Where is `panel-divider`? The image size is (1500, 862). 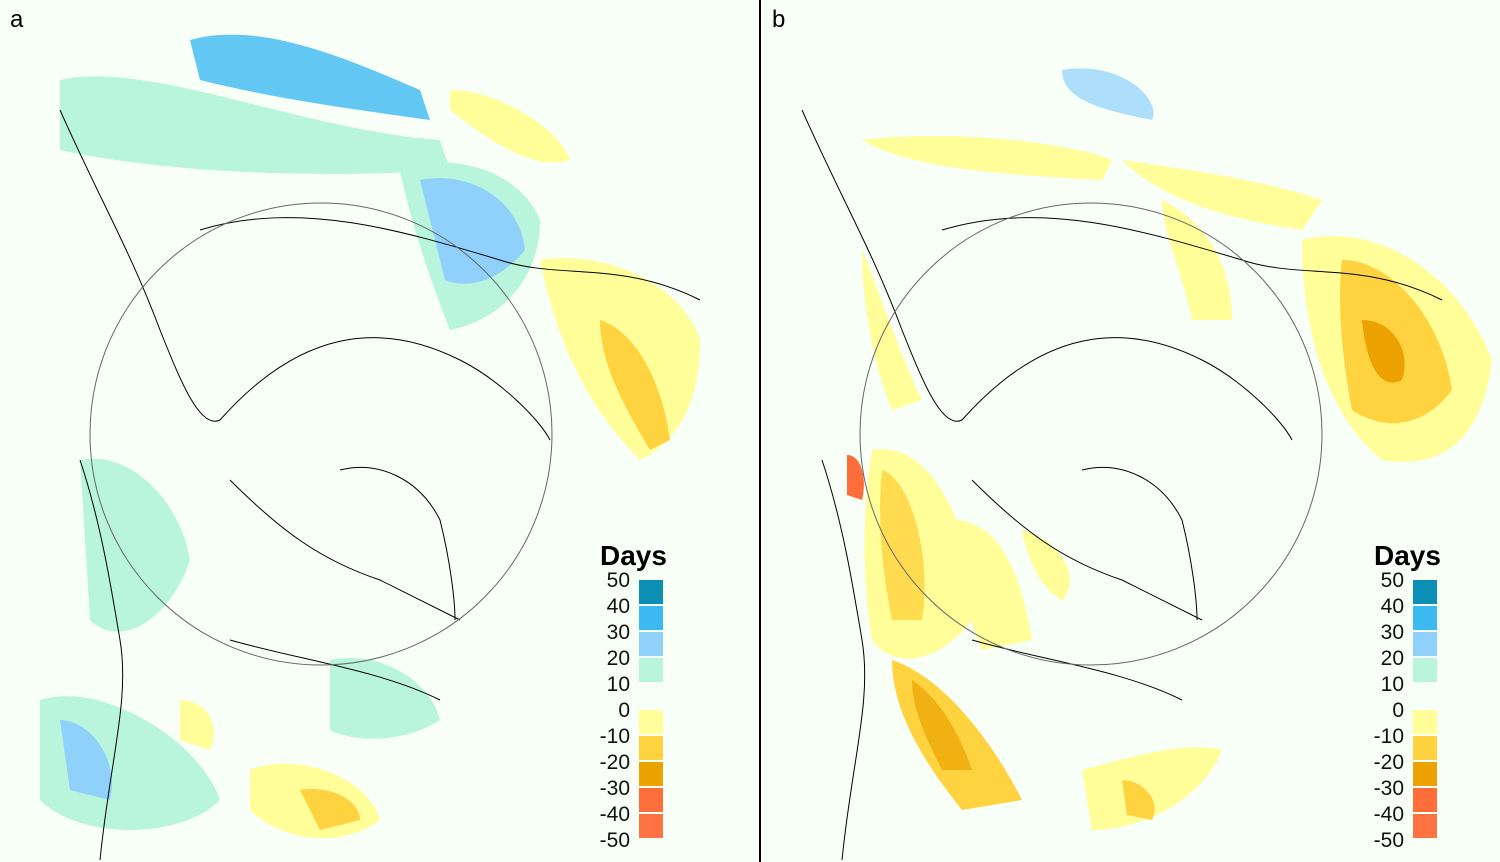
panel-divider is located at coordinates (760, 431).